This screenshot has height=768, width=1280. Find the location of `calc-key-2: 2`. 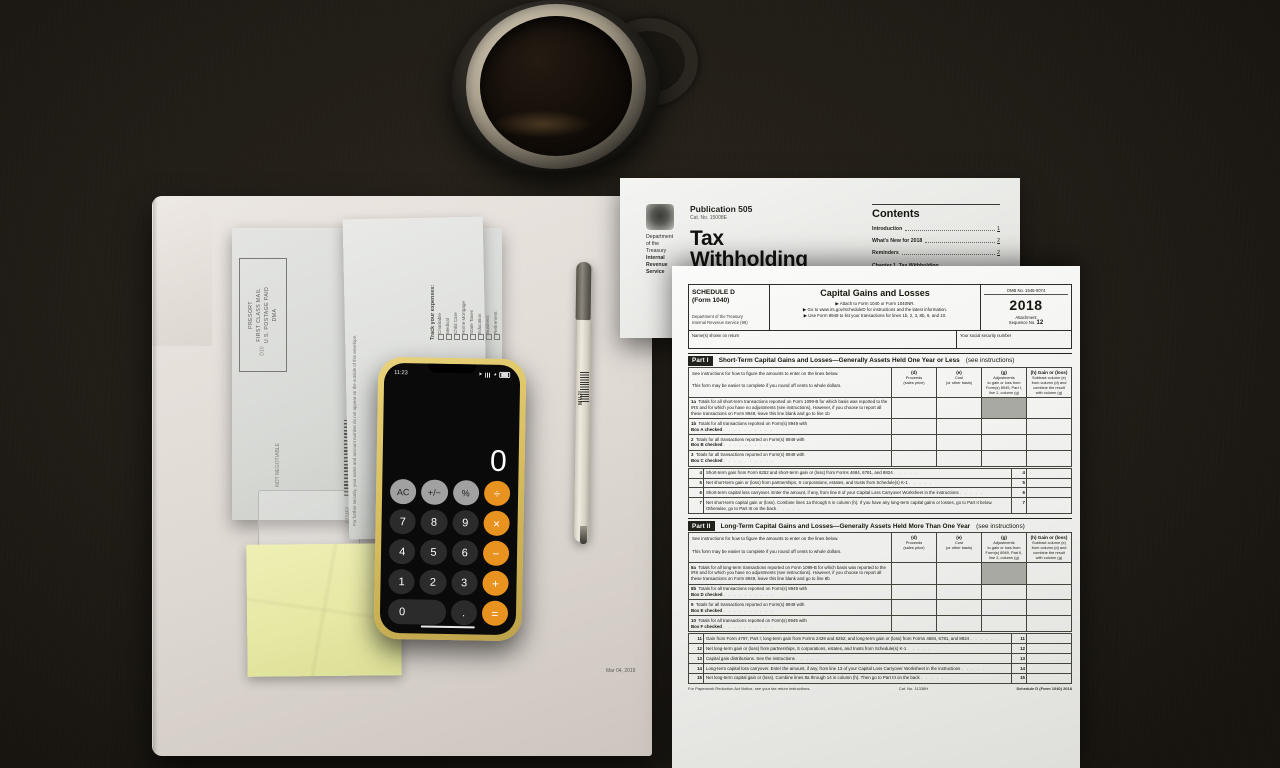

calc-key-2: 2 is located at coordinates (433, 582).